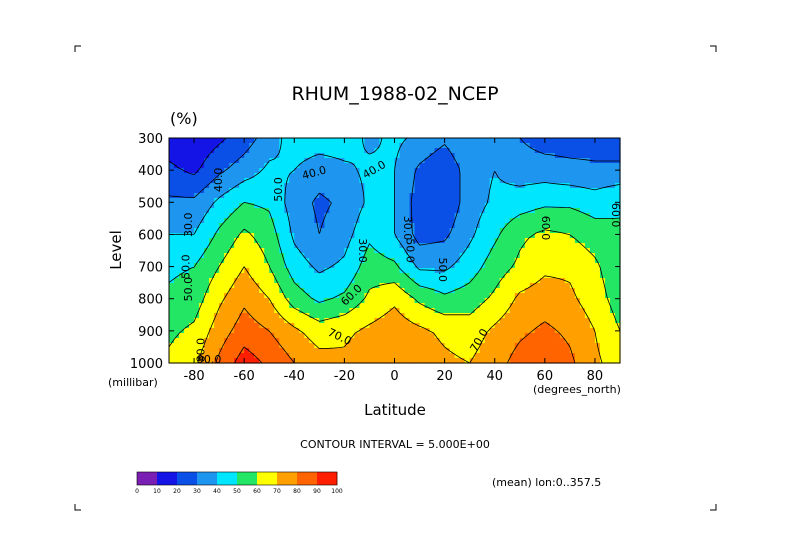  Describe the element at coordinates (150, 235) in the screenshot. I see `y-tick-label: 600` at that location.